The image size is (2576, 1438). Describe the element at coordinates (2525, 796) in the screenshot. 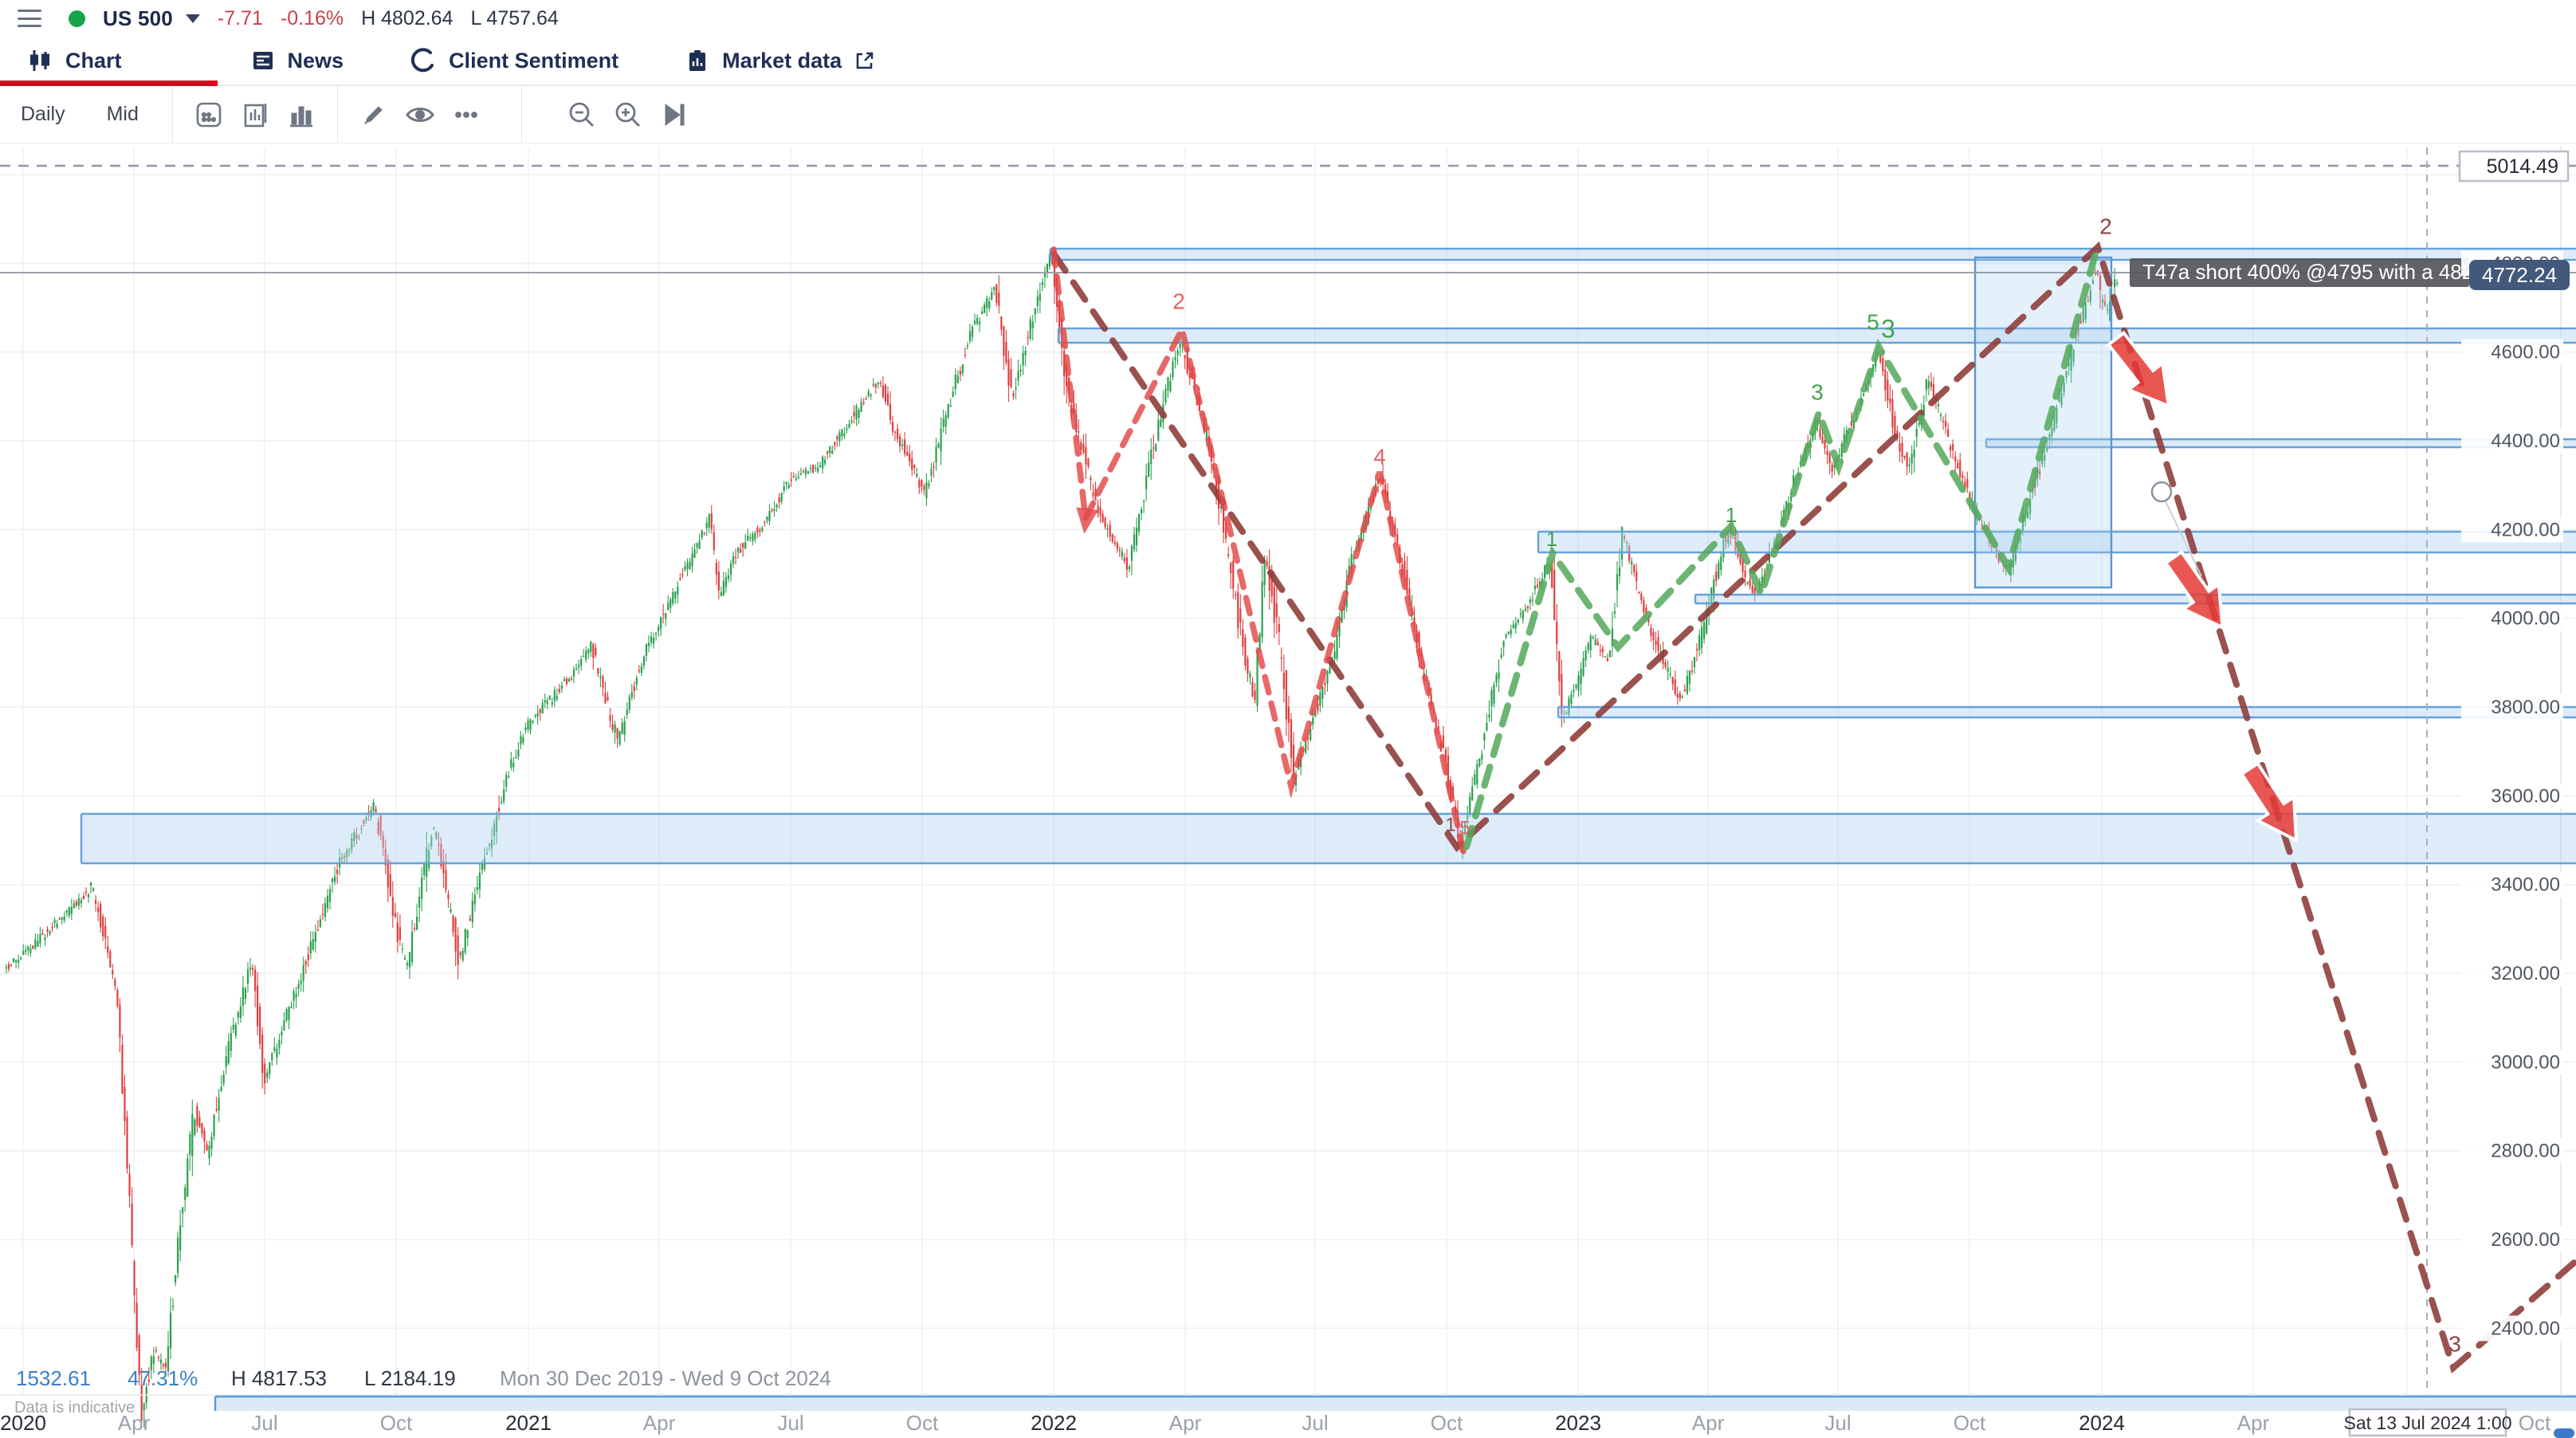

I see `y-axis-label: 3600.00` at that location.